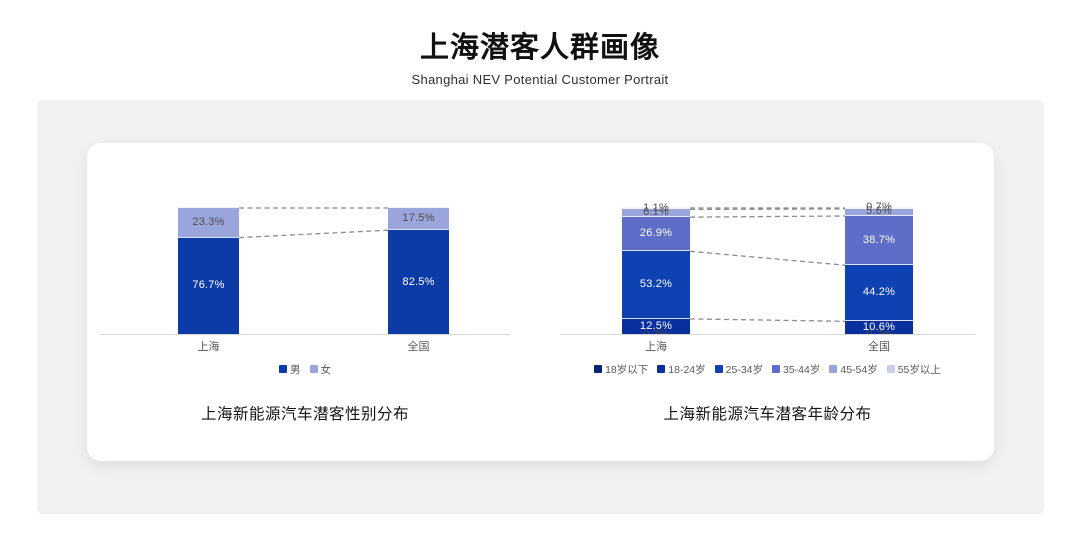  Describe the element at coordinates (627, 369) in the screenshot. I see `legend-label: 18岁以下` at that location.